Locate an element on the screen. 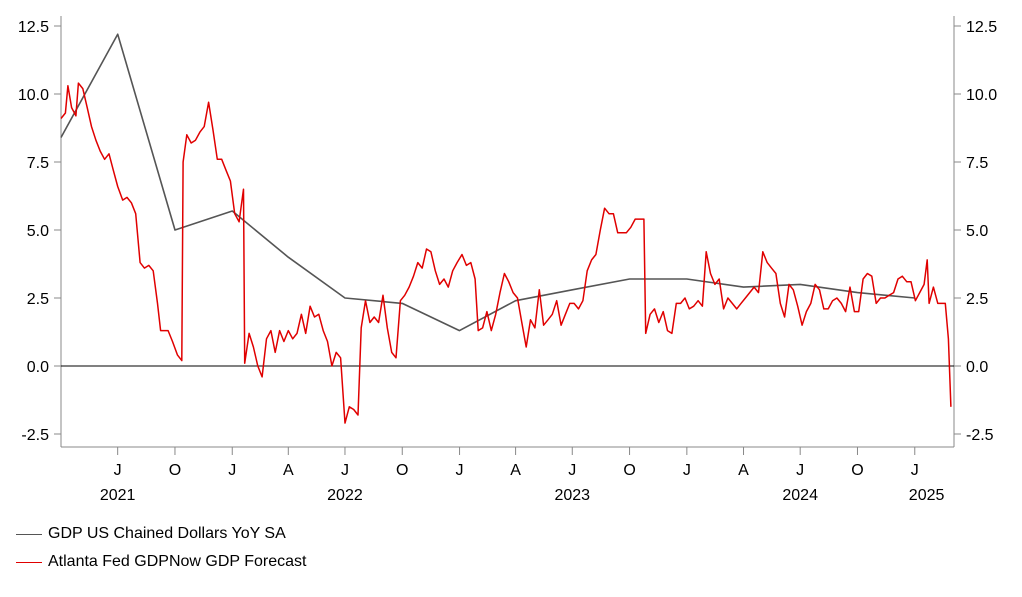 The height and width of the screenshot is (597, 1022). legend-swatch-gdp is located at coordinates (29, 534).